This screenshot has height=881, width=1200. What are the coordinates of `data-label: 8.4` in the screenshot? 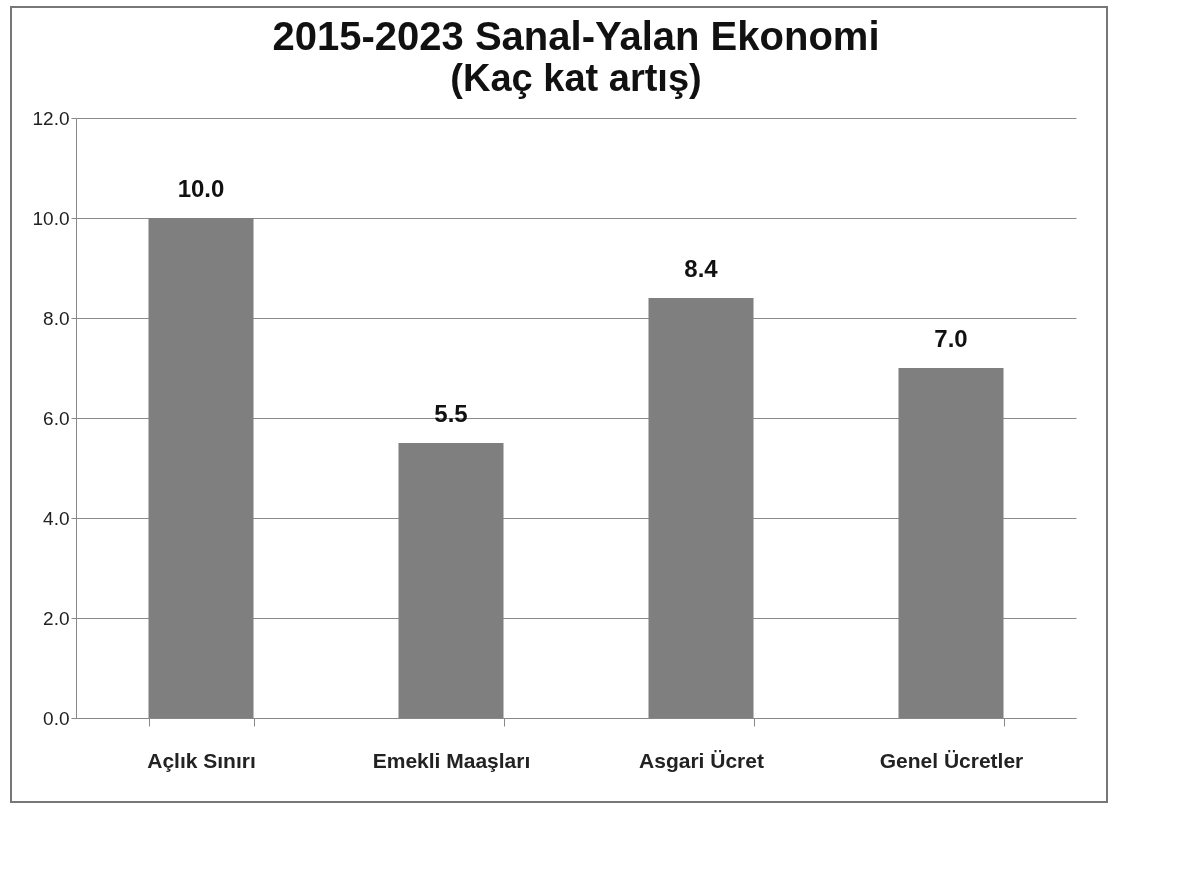 It's located at (701, 268).